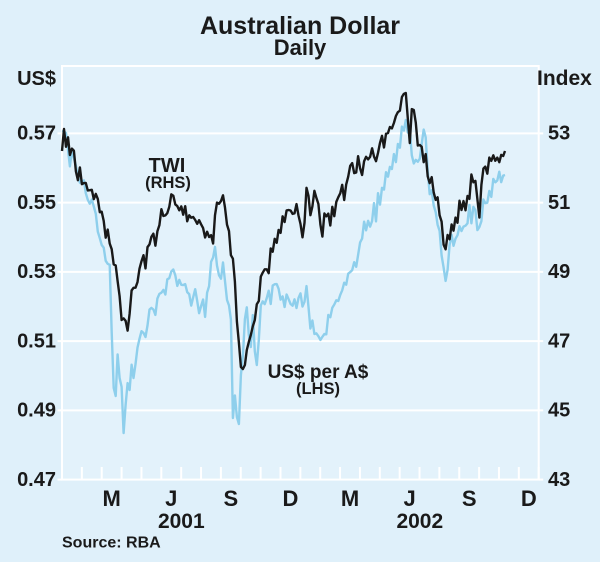  I want to click on svg-text: (LHS), so click(318, 389).